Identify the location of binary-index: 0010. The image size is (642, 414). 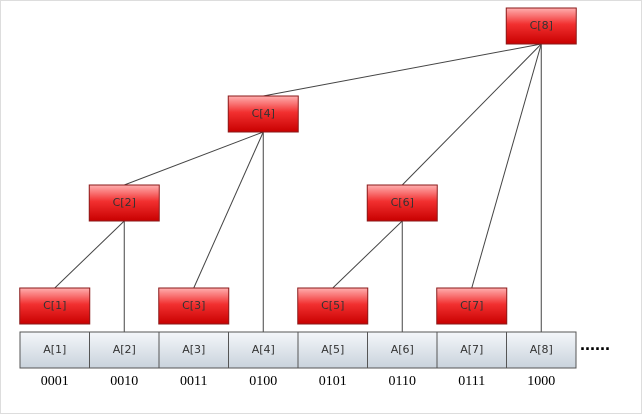
(124, 381).